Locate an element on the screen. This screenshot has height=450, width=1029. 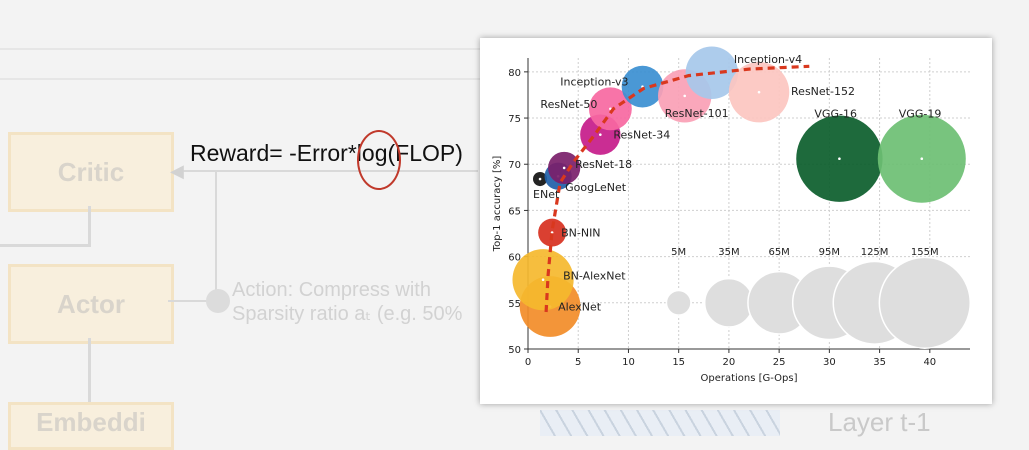
size-legend-label: 35M is located at coordinates (728, 252).